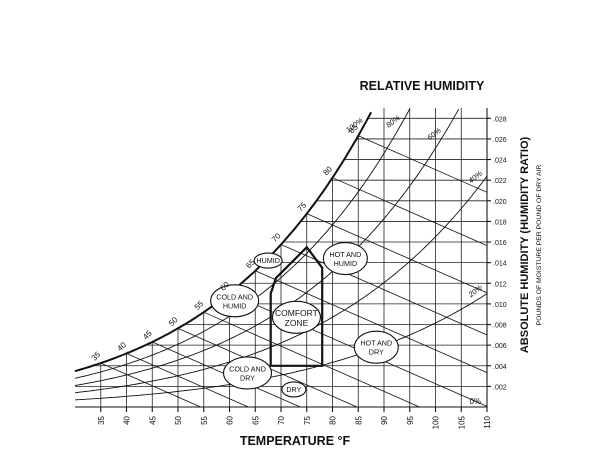 Image resolution: width=614 pixels, height=469 pixels. I want to click on hot-and-humid-region-label: HUMID, so click(346, 263).